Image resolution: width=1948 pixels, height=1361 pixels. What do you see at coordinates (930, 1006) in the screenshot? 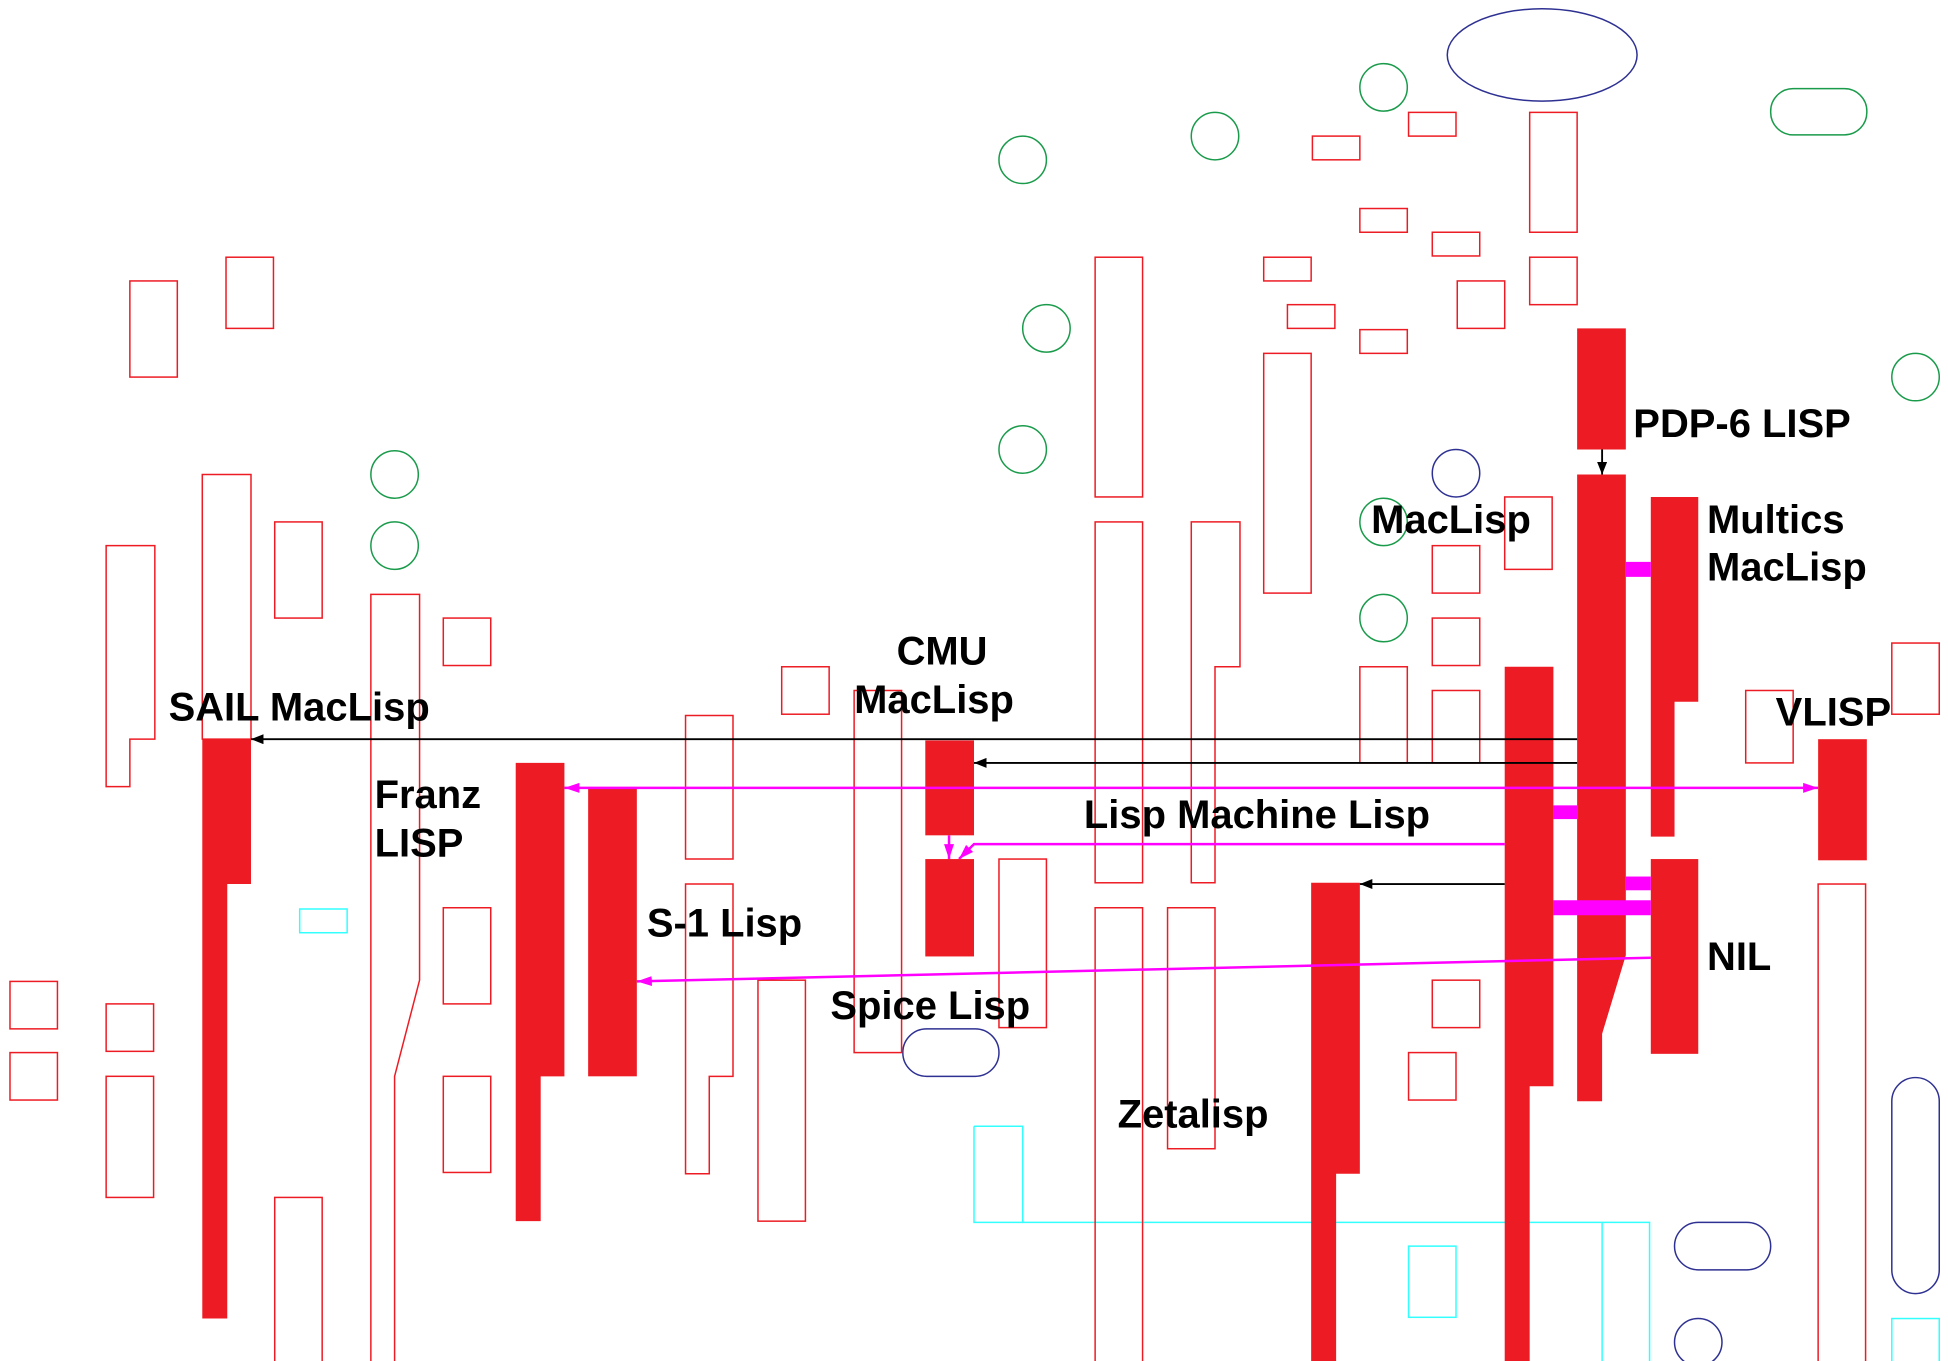
I see `label: Spice Lisp` at bounding box center [930, 1006].